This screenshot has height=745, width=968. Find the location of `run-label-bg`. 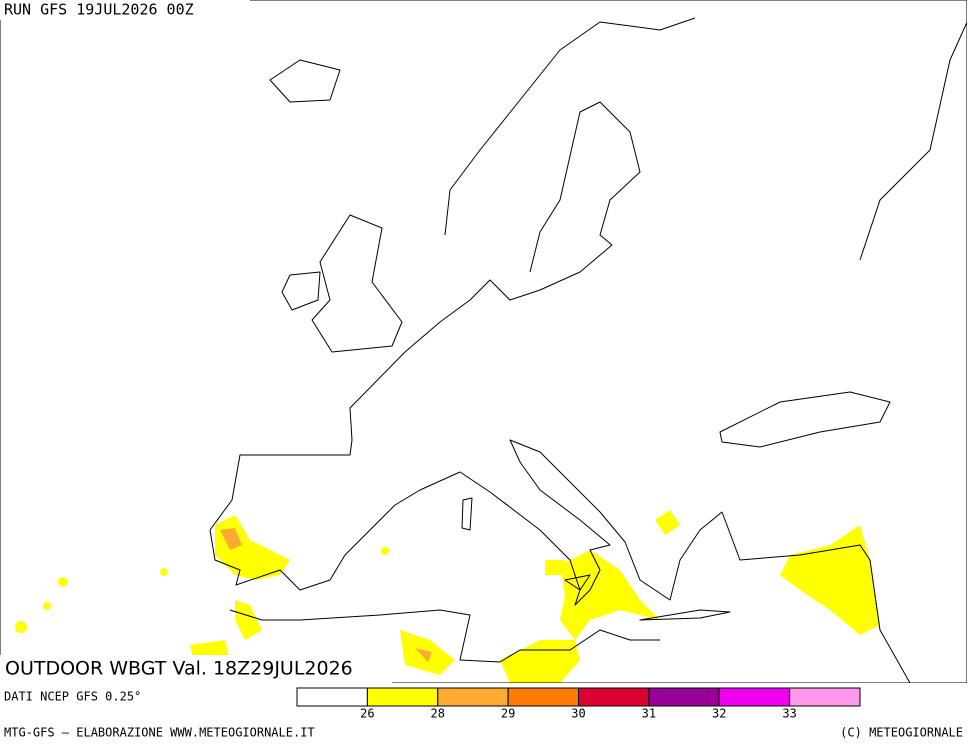

run-label-bg is located at coordinates (125, 10).